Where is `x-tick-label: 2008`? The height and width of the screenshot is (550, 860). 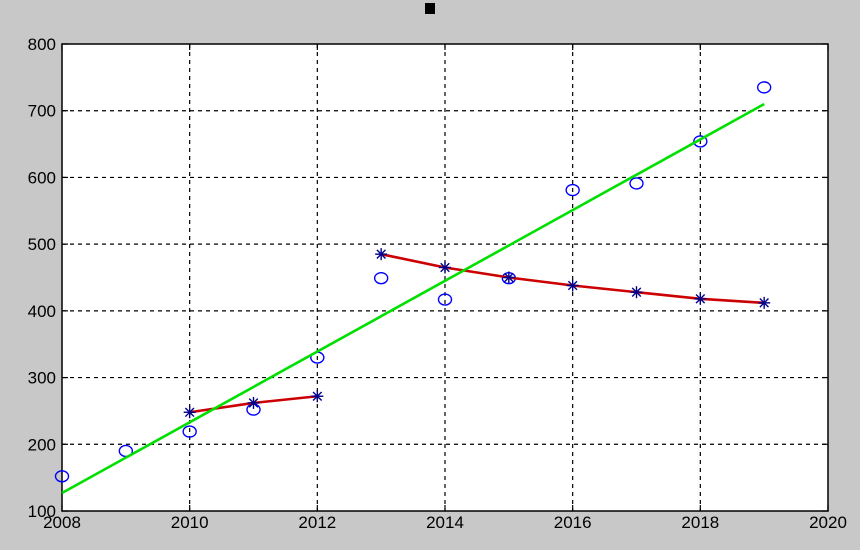
x-tick-label: 2008 is located at coordinates (62, 522).